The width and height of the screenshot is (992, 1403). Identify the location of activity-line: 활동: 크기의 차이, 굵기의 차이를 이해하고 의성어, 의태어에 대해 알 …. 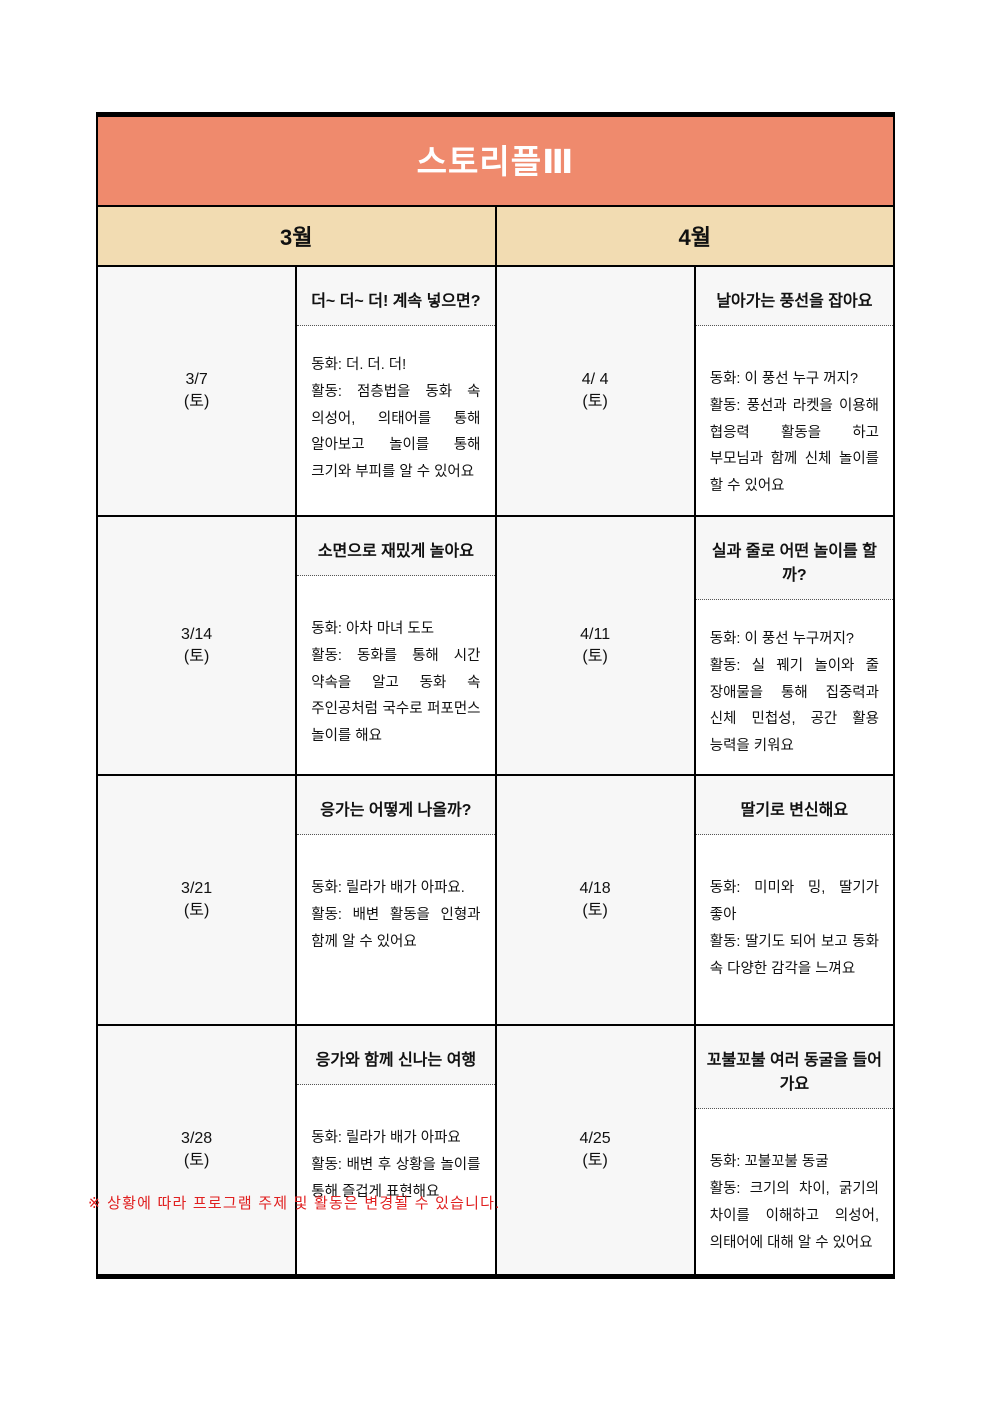
(794, 1215).